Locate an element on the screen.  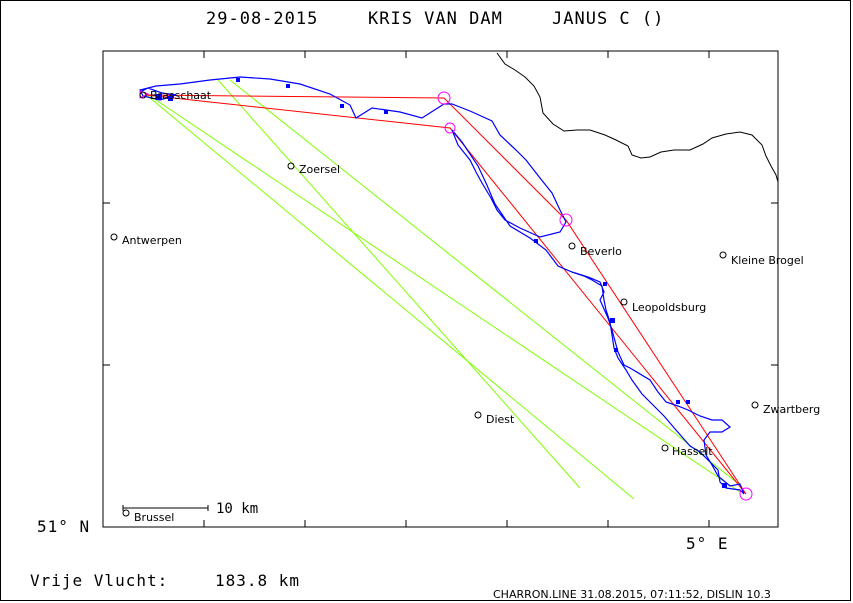
town-label-leopoldsburg: Leopoldsburg is located at coordinates (669, 307).